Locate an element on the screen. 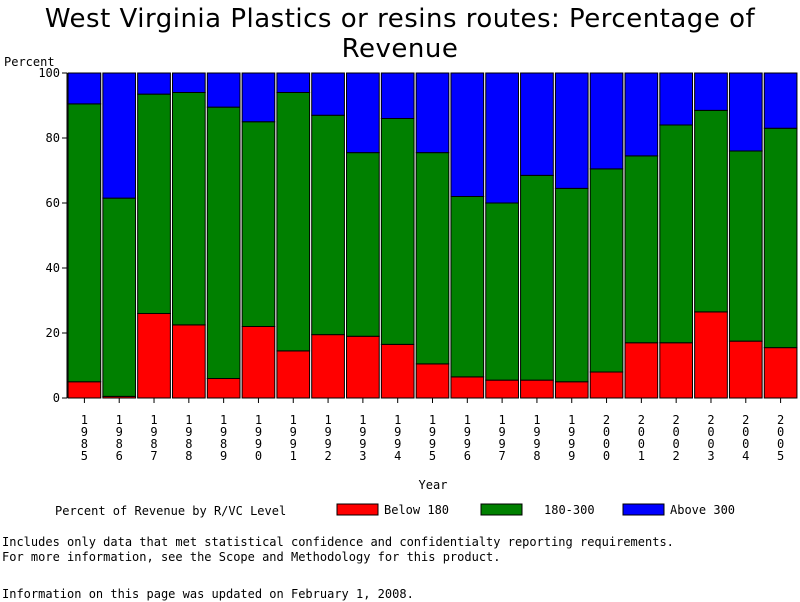  bar-180-300-2002 is located at coordinates (676, 234).